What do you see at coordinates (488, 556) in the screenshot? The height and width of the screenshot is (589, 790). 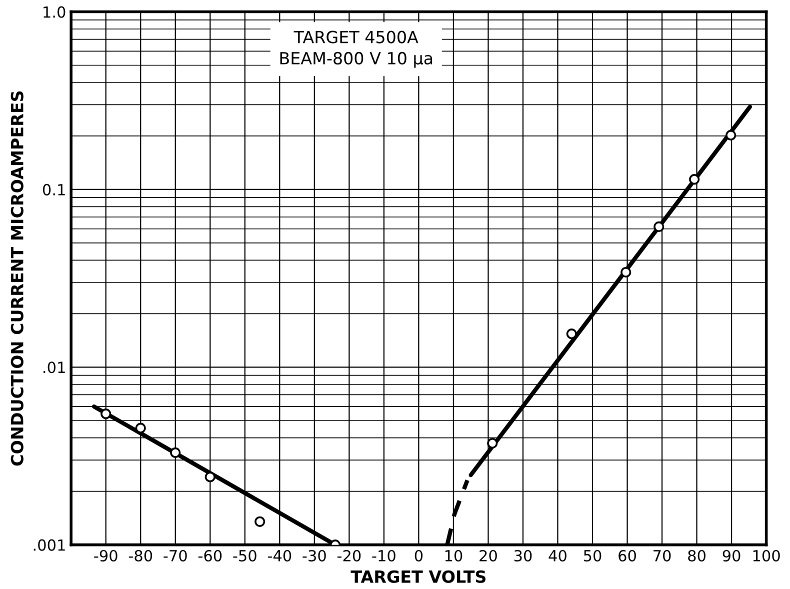 I see `x-tick-label: 20` at bounding box center [488, 556].